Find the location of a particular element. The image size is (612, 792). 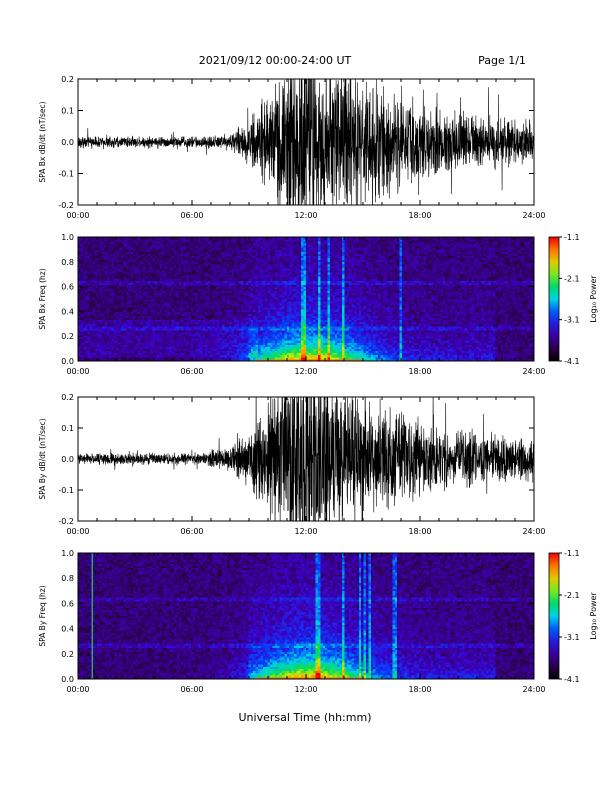

x-axis-title: Universal Time (hh:mm) is located at coordinates (305, 717).